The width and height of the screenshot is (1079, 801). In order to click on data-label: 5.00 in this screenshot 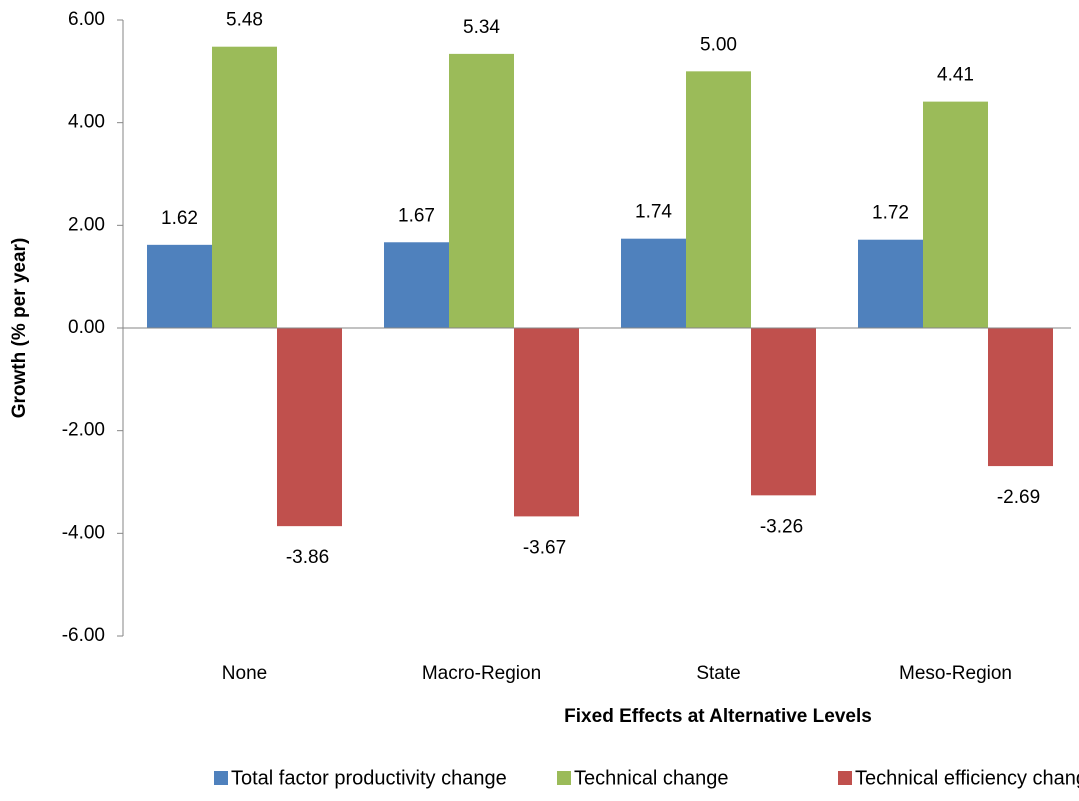, I will do `click(718, 44)`.